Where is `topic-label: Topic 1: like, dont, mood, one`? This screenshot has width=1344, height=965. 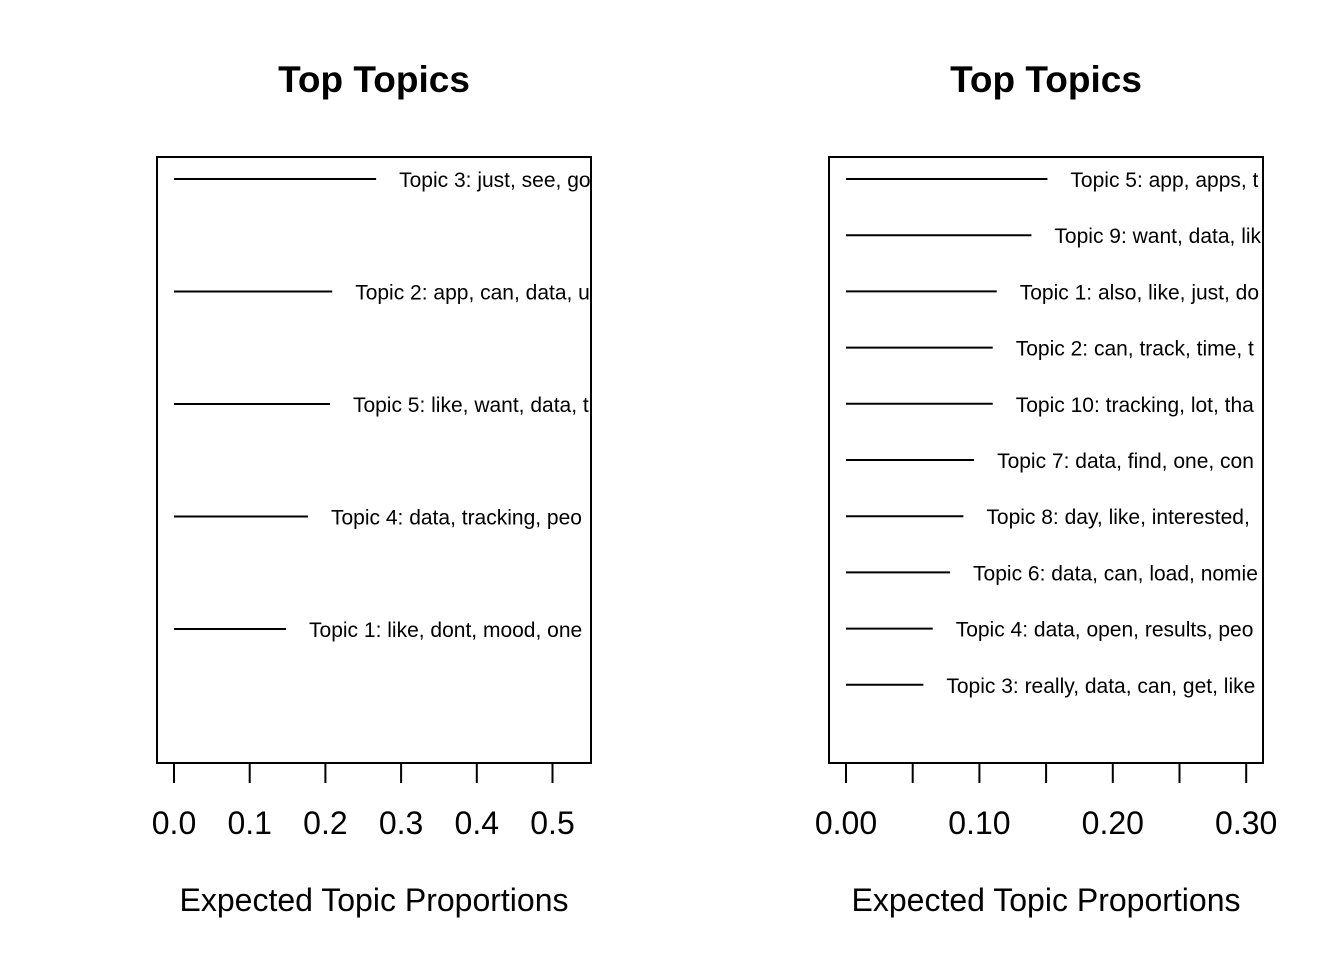
topic-label: Topic 1: like, dont, mood, one is located at coordinates (445, 630).